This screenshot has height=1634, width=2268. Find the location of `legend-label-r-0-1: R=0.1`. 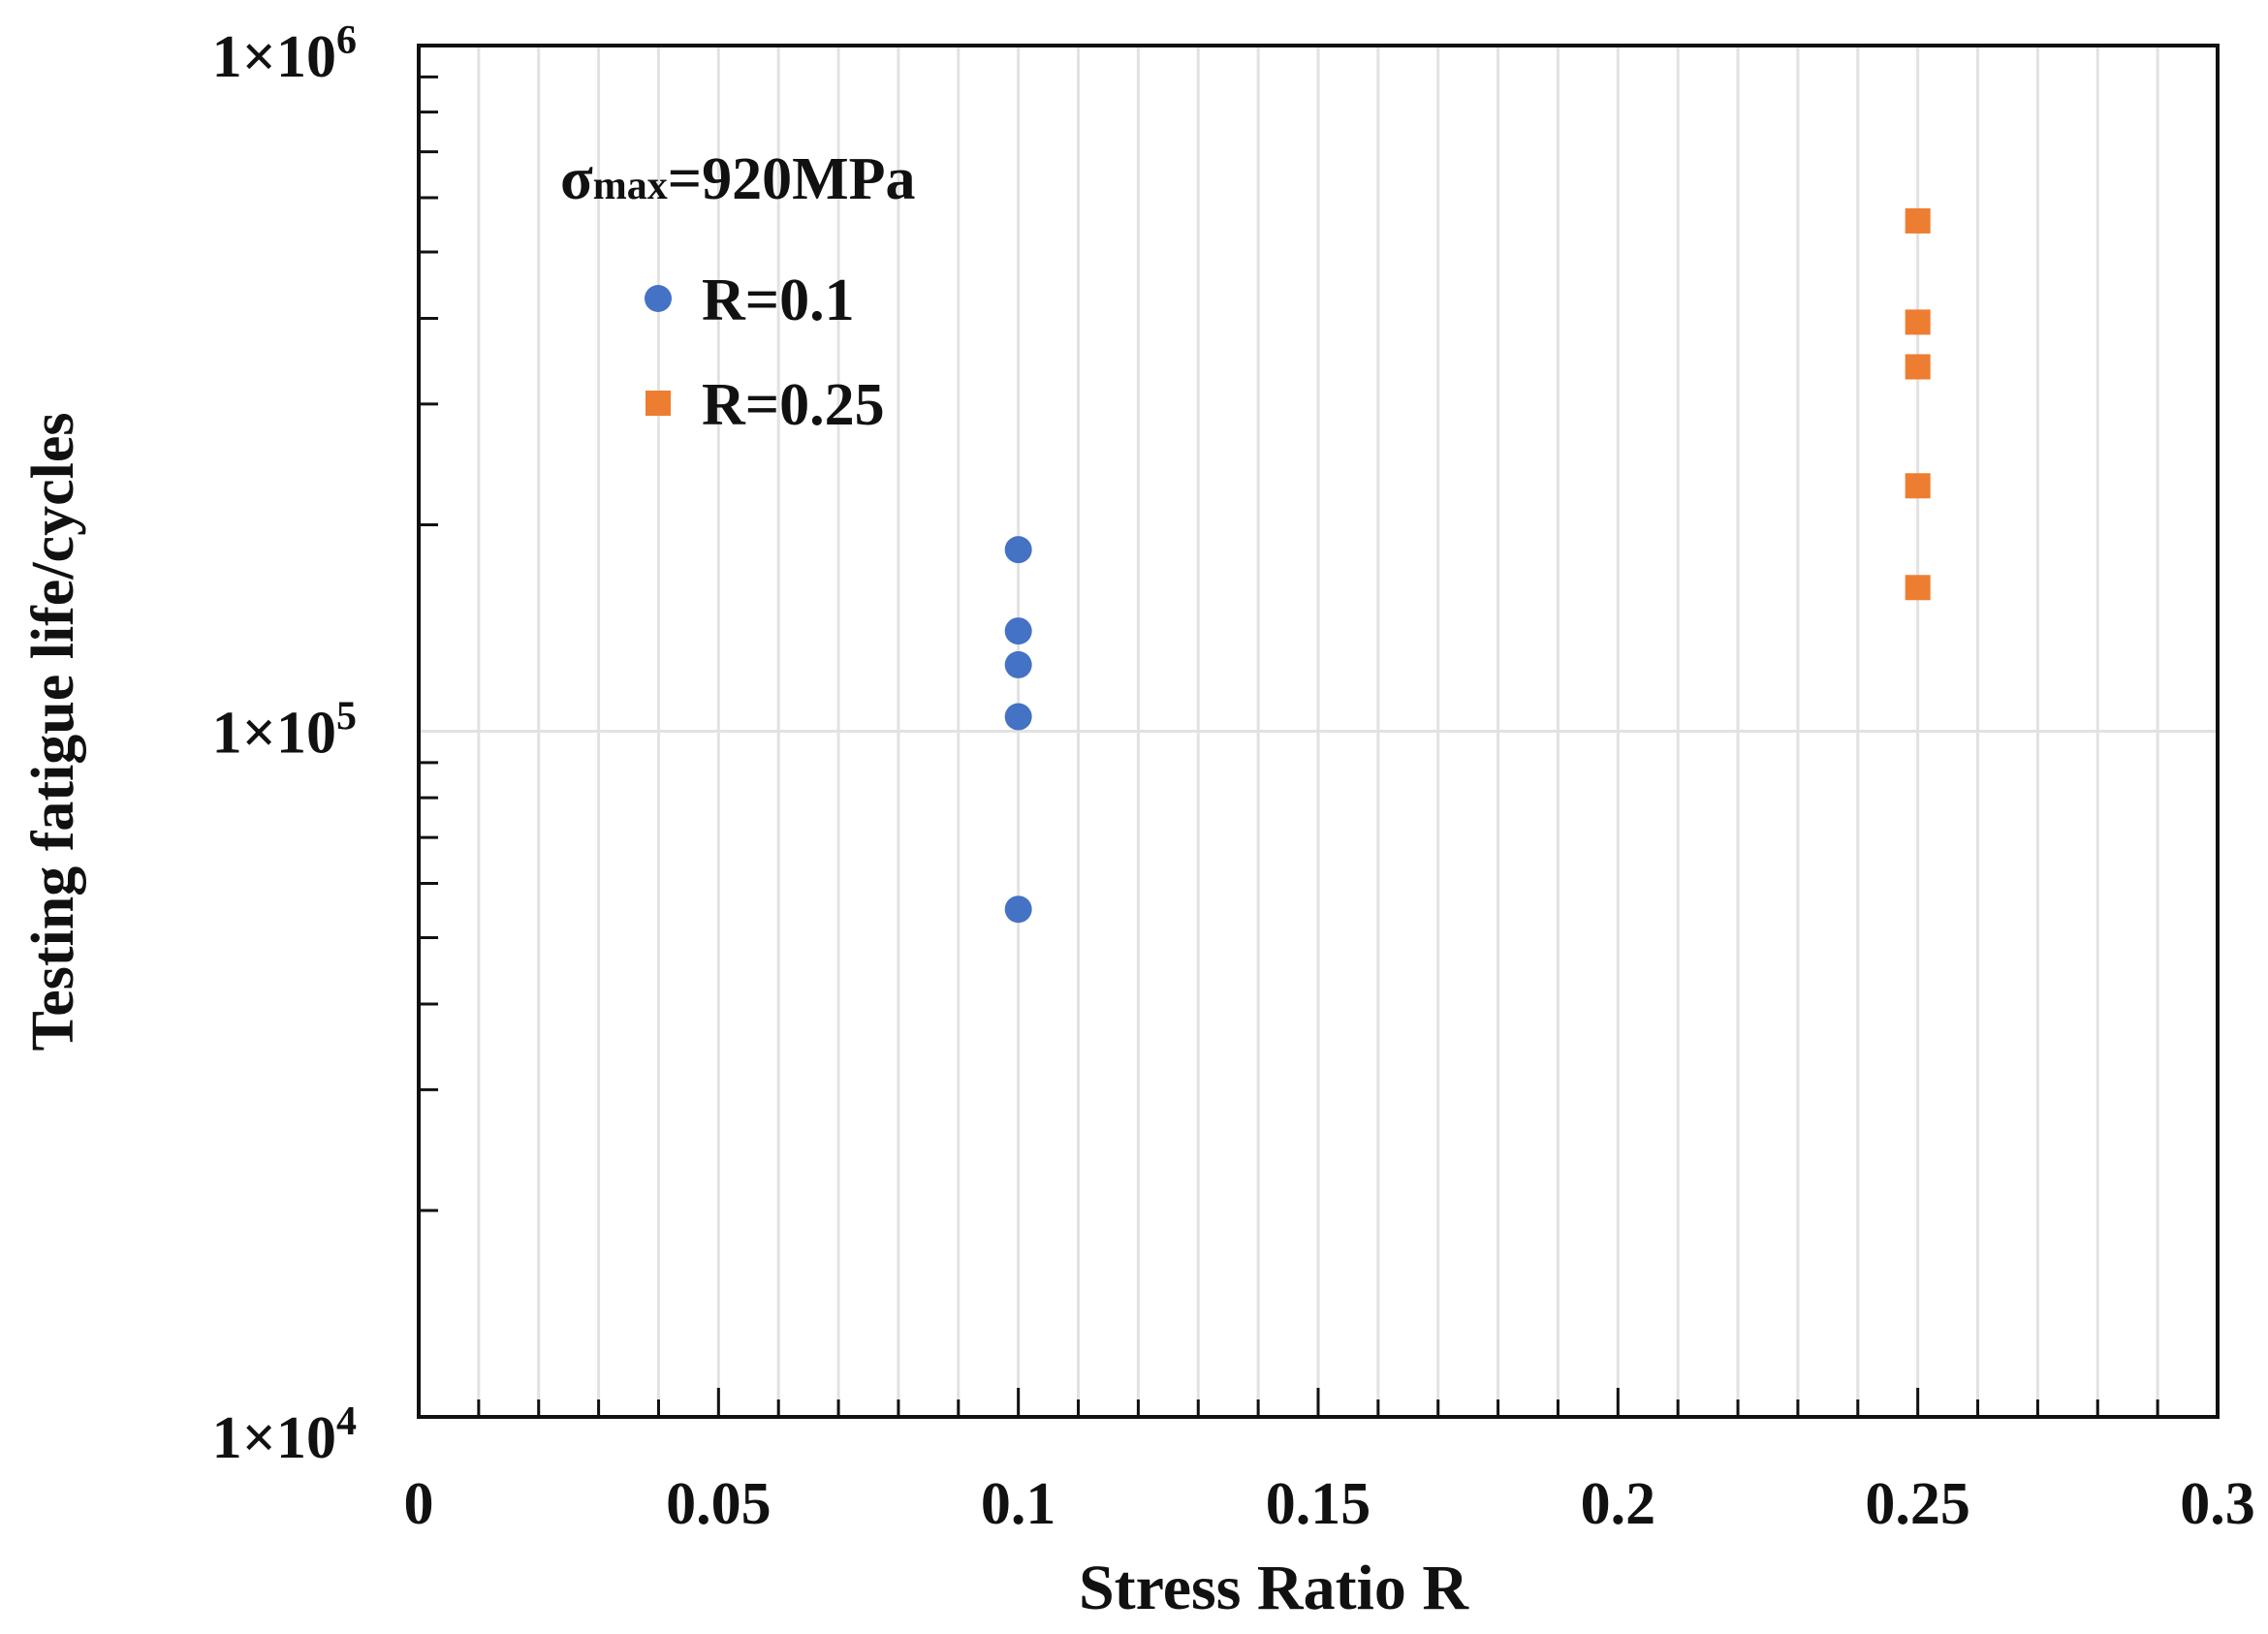

legend-label-r-0-1: R=0.1 is located at coordinates (779, 300).